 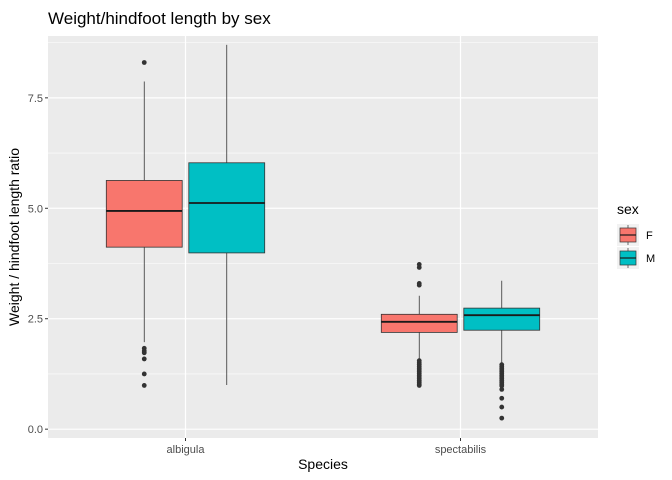 I want to click on x-axis-title: Species, so click(x=323, y=464).